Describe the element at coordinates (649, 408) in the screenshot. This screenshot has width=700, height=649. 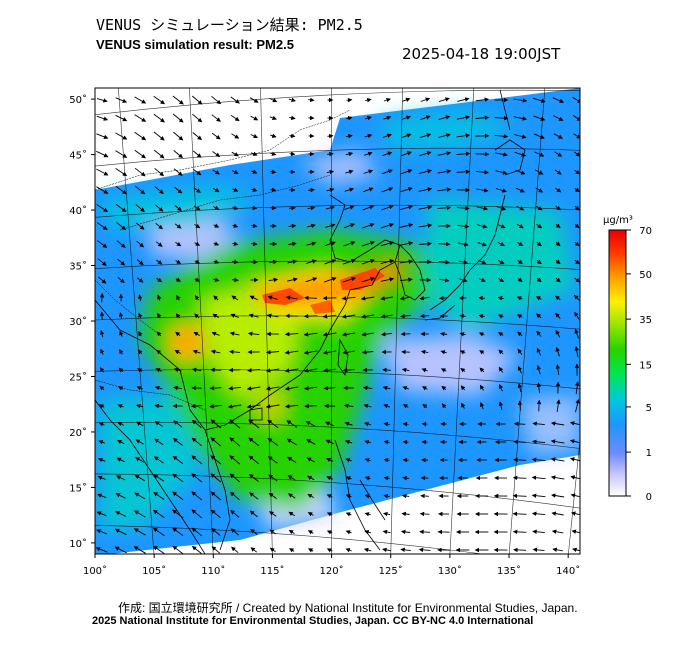
I see `colorbar-tick-label: 5` at that location.